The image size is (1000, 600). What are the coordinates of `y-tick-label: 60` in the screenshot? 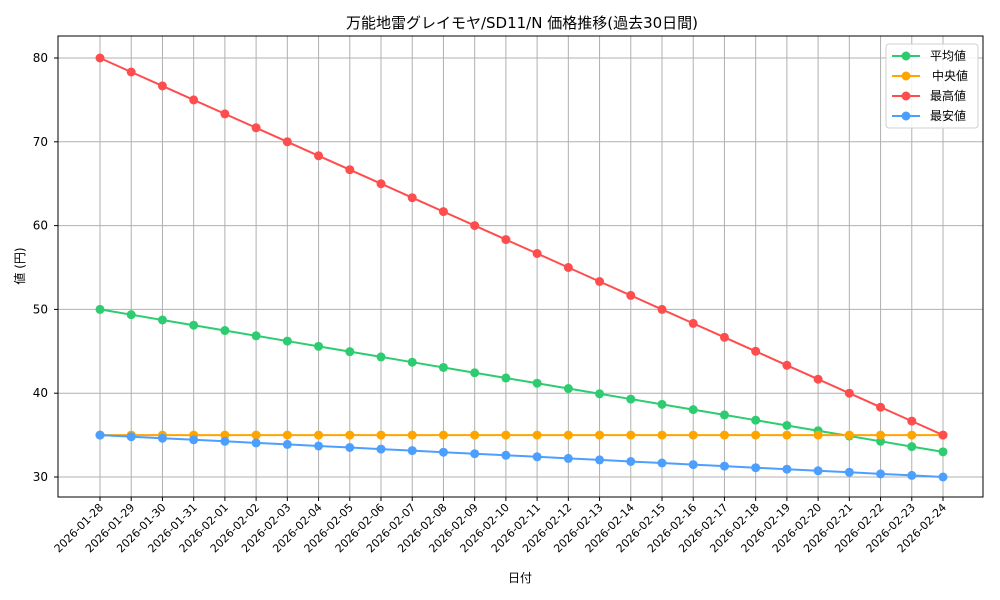 It's located at (40, 226).